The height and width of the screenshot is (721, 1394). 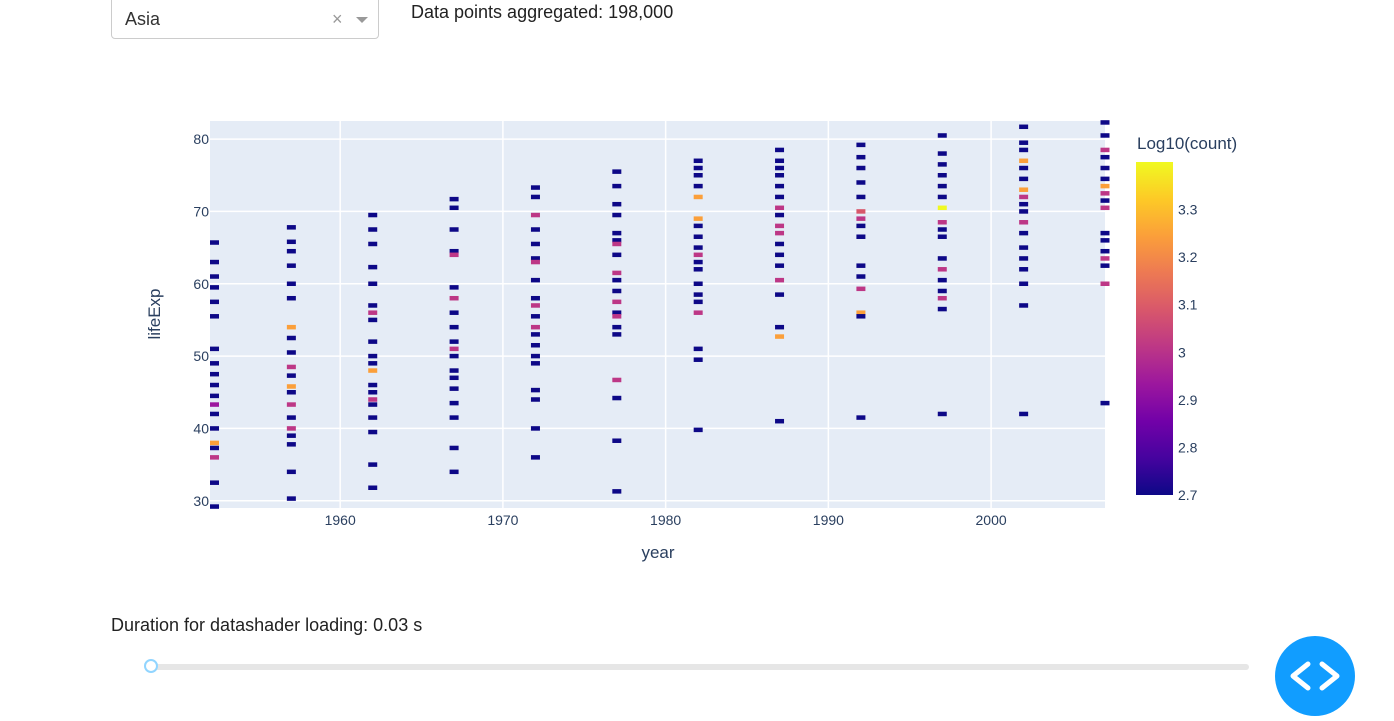 What do you see at coordinates (991, 520) in the screenshot?
I see `x-tick-label: 2000` at bounding box center [991, 520].